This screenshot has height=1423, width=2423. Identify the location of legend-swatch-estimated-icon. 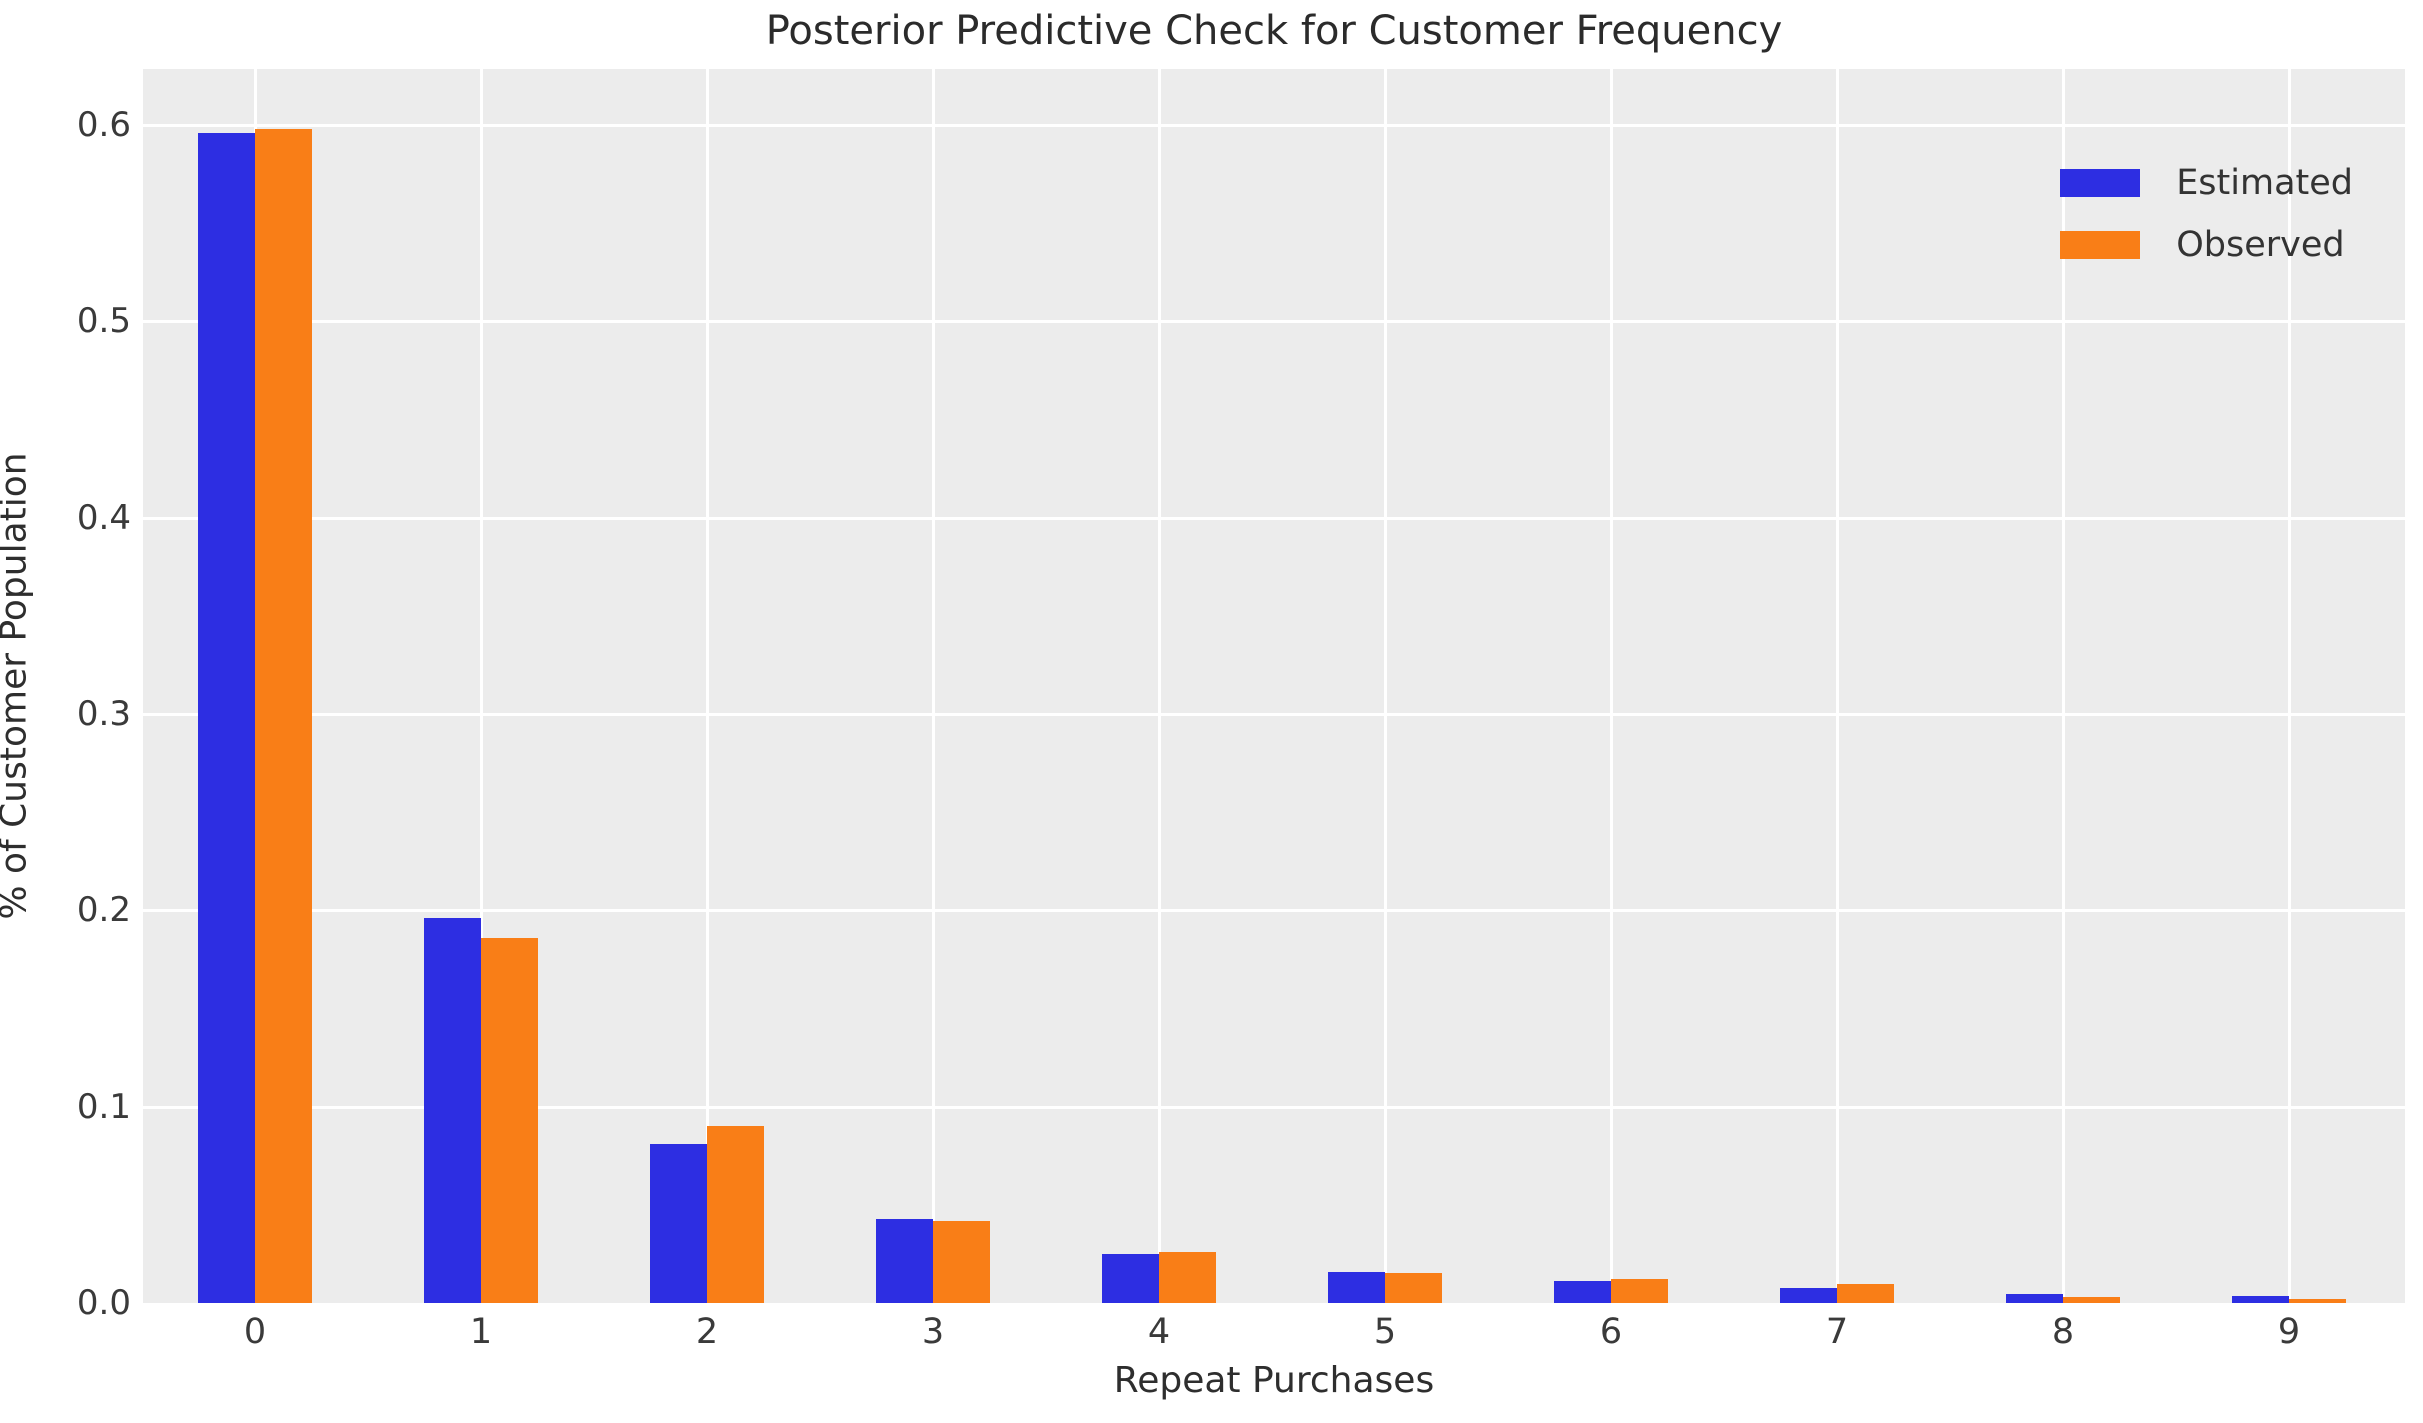
(2100, 183).